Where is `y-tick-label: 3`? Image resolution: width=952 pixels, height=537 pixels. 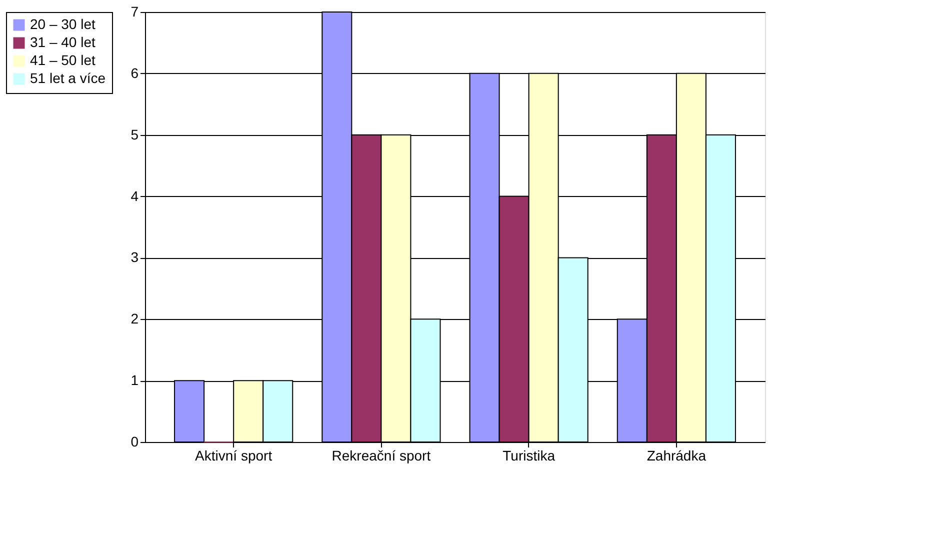 y-tick-label: 3 is located at coordinates (134, 257).